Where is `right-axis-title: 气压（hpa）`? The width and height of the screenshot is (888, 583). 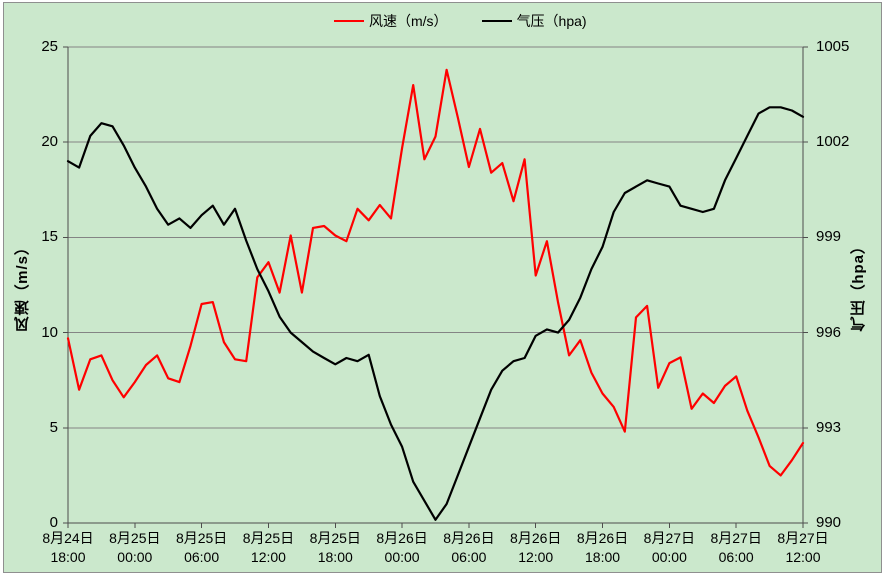
right-axis-title: 气压（hpa） is located at coordinates (858, 285).